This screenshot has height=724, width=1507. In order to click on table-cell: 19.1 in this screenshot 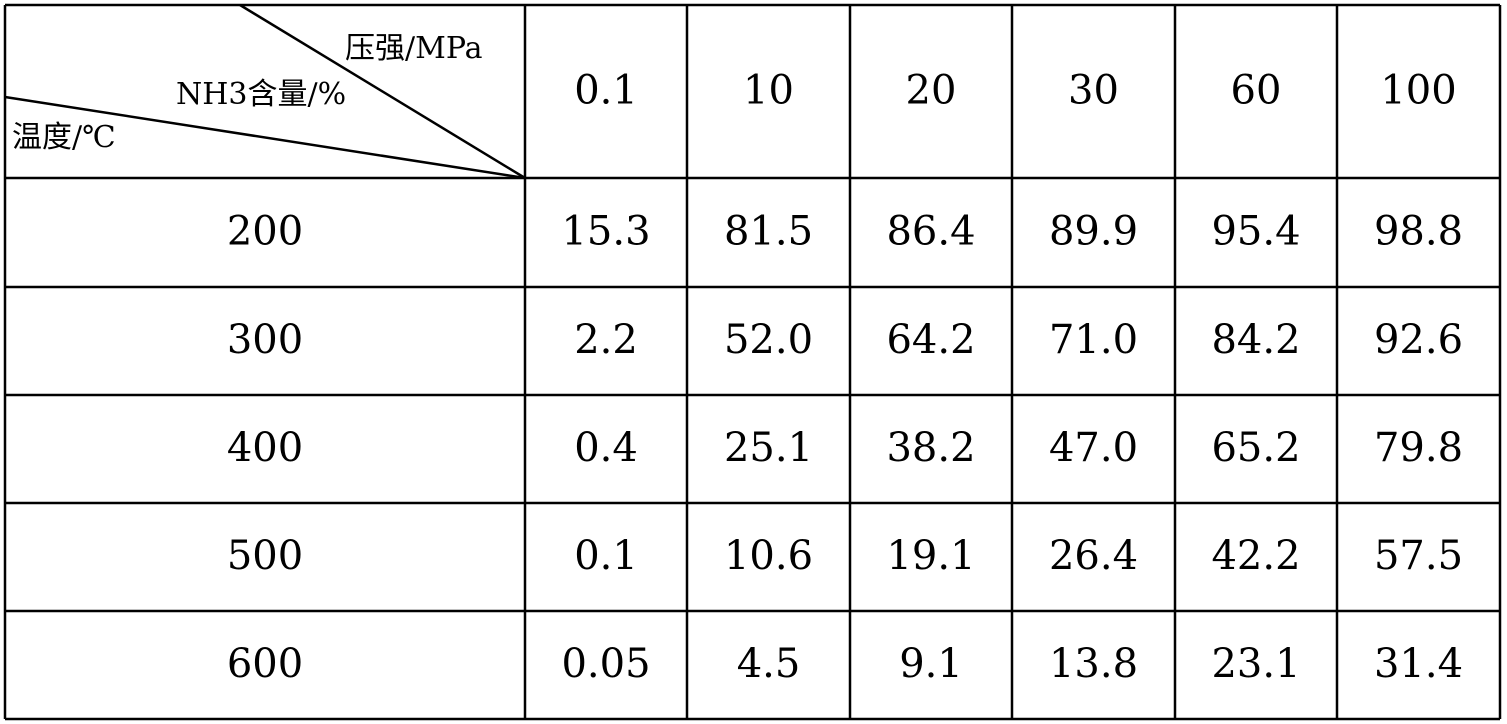, I will do `click(930, 556)`.